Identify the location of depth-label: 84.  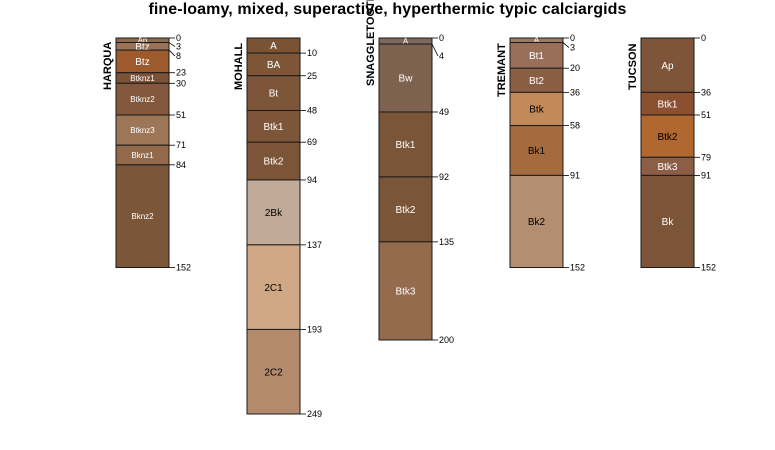
(181, 165).